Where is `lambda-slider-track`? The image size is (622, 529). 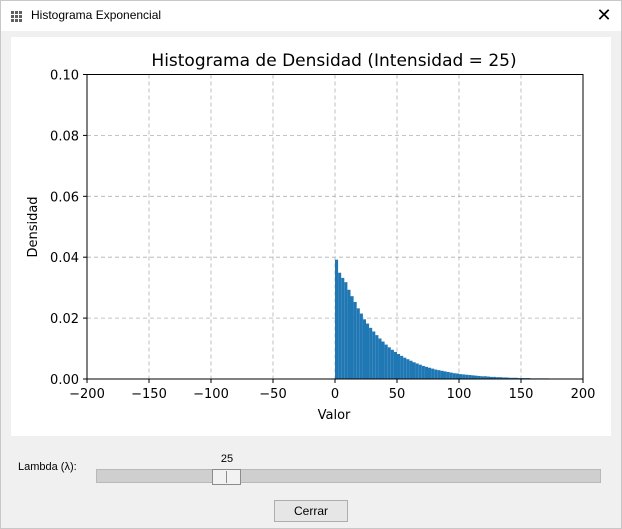
lambda-slider-track is located at coordinates (348, 476).